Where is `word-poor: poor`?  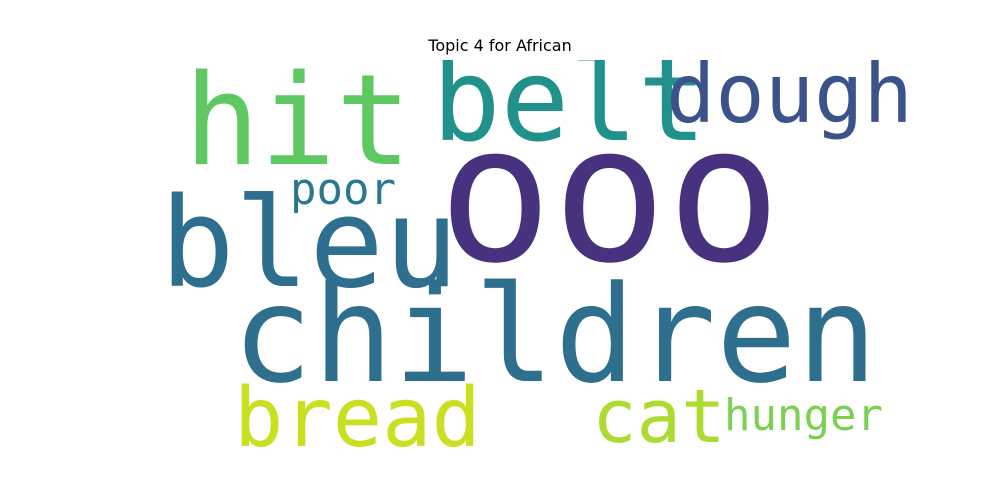 word-poor: poor is located at coordinates (343, 189).